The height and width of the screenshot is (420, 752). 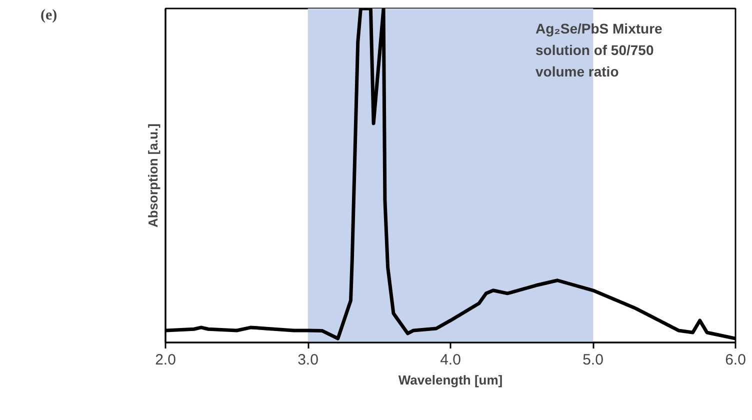 I want to click on x-axis-title: Wavelength [um], so click(x=450, y=380).